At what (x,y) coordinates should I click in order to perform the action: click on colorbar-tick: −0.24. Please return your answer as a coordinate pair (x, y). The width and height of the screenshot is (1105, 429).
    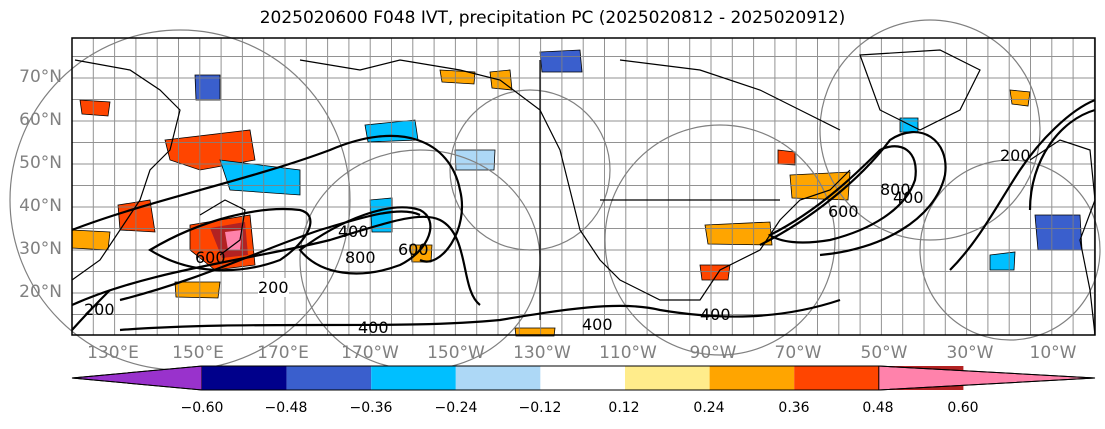
    Looking at the image, I should click on (456, 408).